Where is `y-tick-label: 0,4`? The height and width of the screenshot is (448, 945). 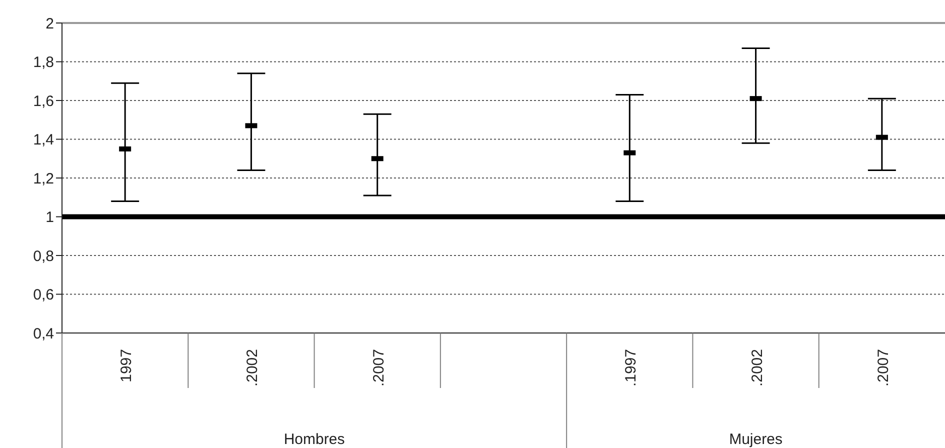 y-tick-label: 0,4 is located at coordinates (43, 333).